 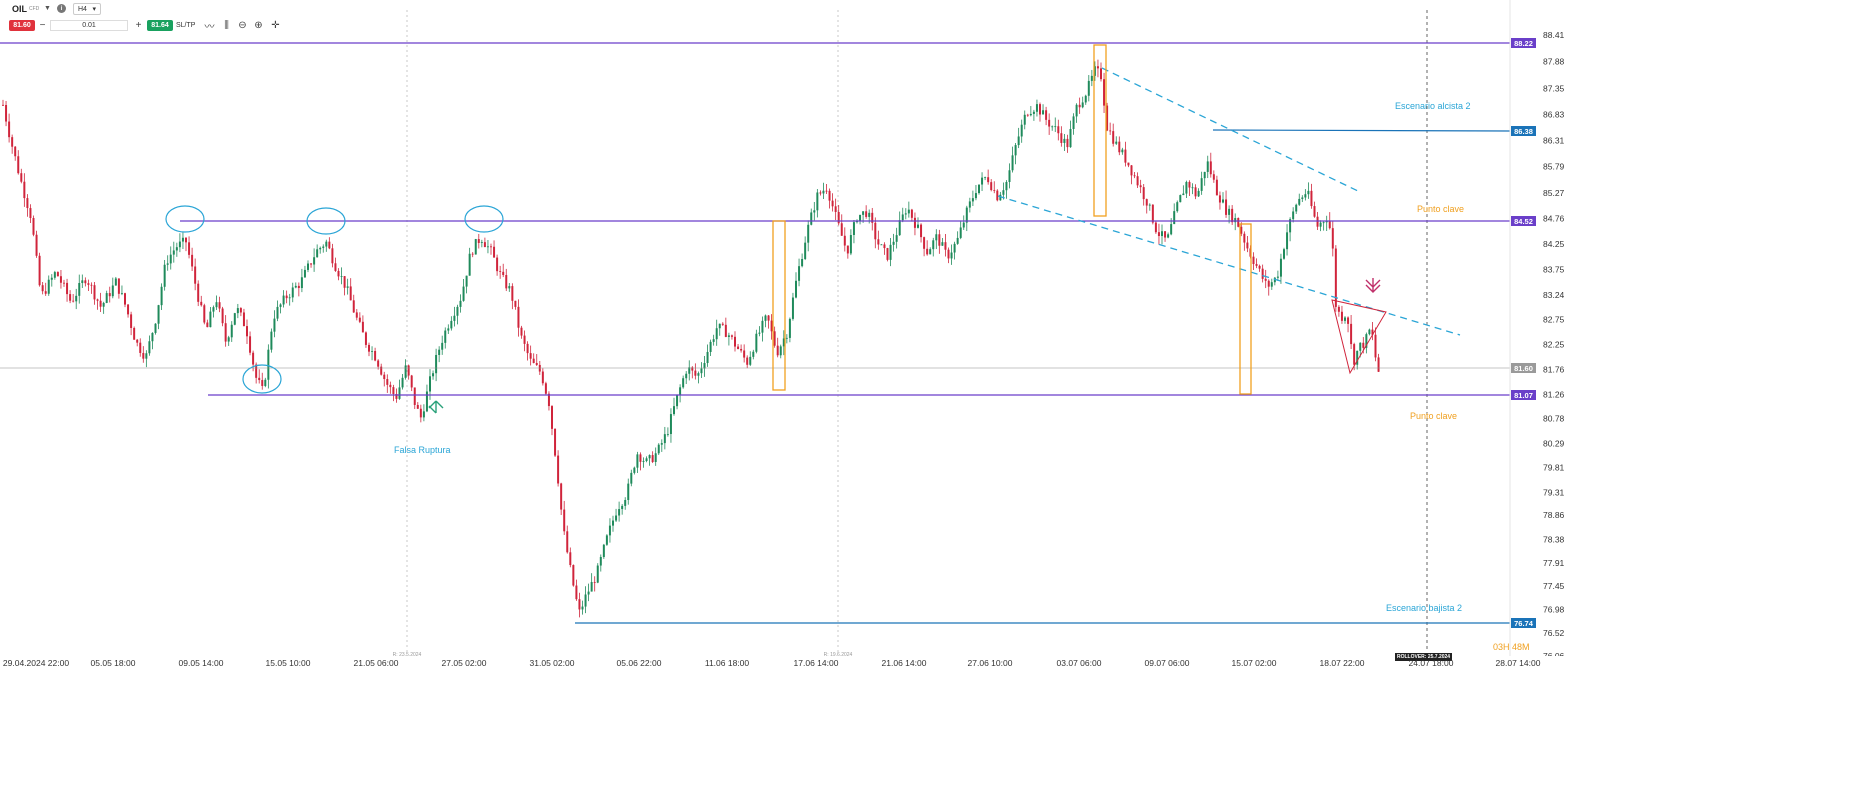 What do you see at coordinates (87, 9) in the screenshot?
I see `timeframe-select: H4 ▾` at bounding box center [87, 9].